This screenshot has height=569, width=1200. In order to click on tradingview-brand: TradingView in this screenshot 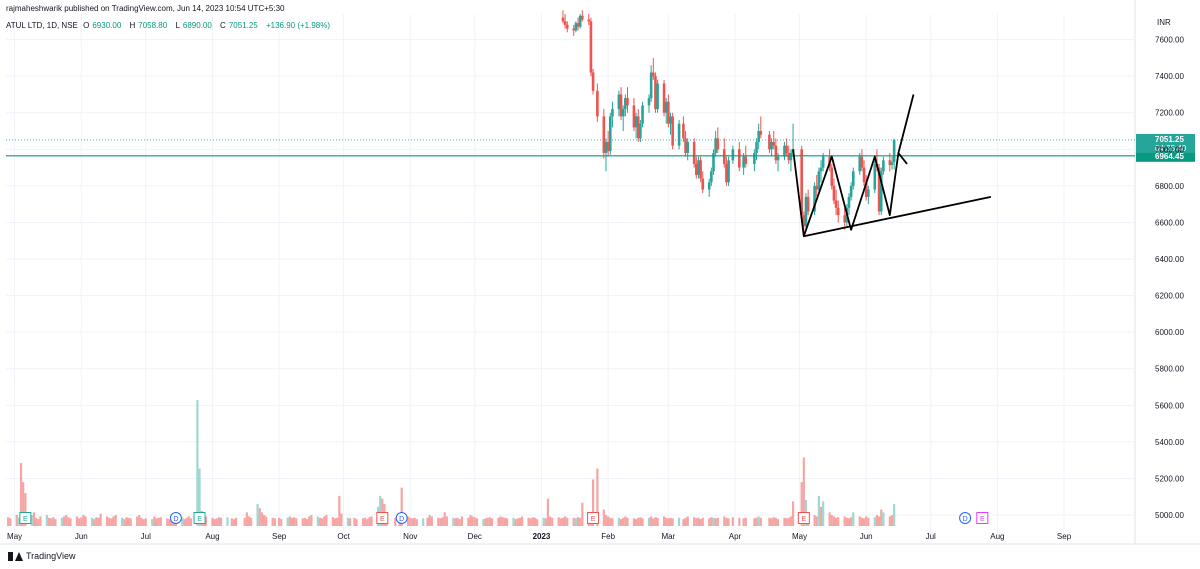, I will do `click(42, 556)`.